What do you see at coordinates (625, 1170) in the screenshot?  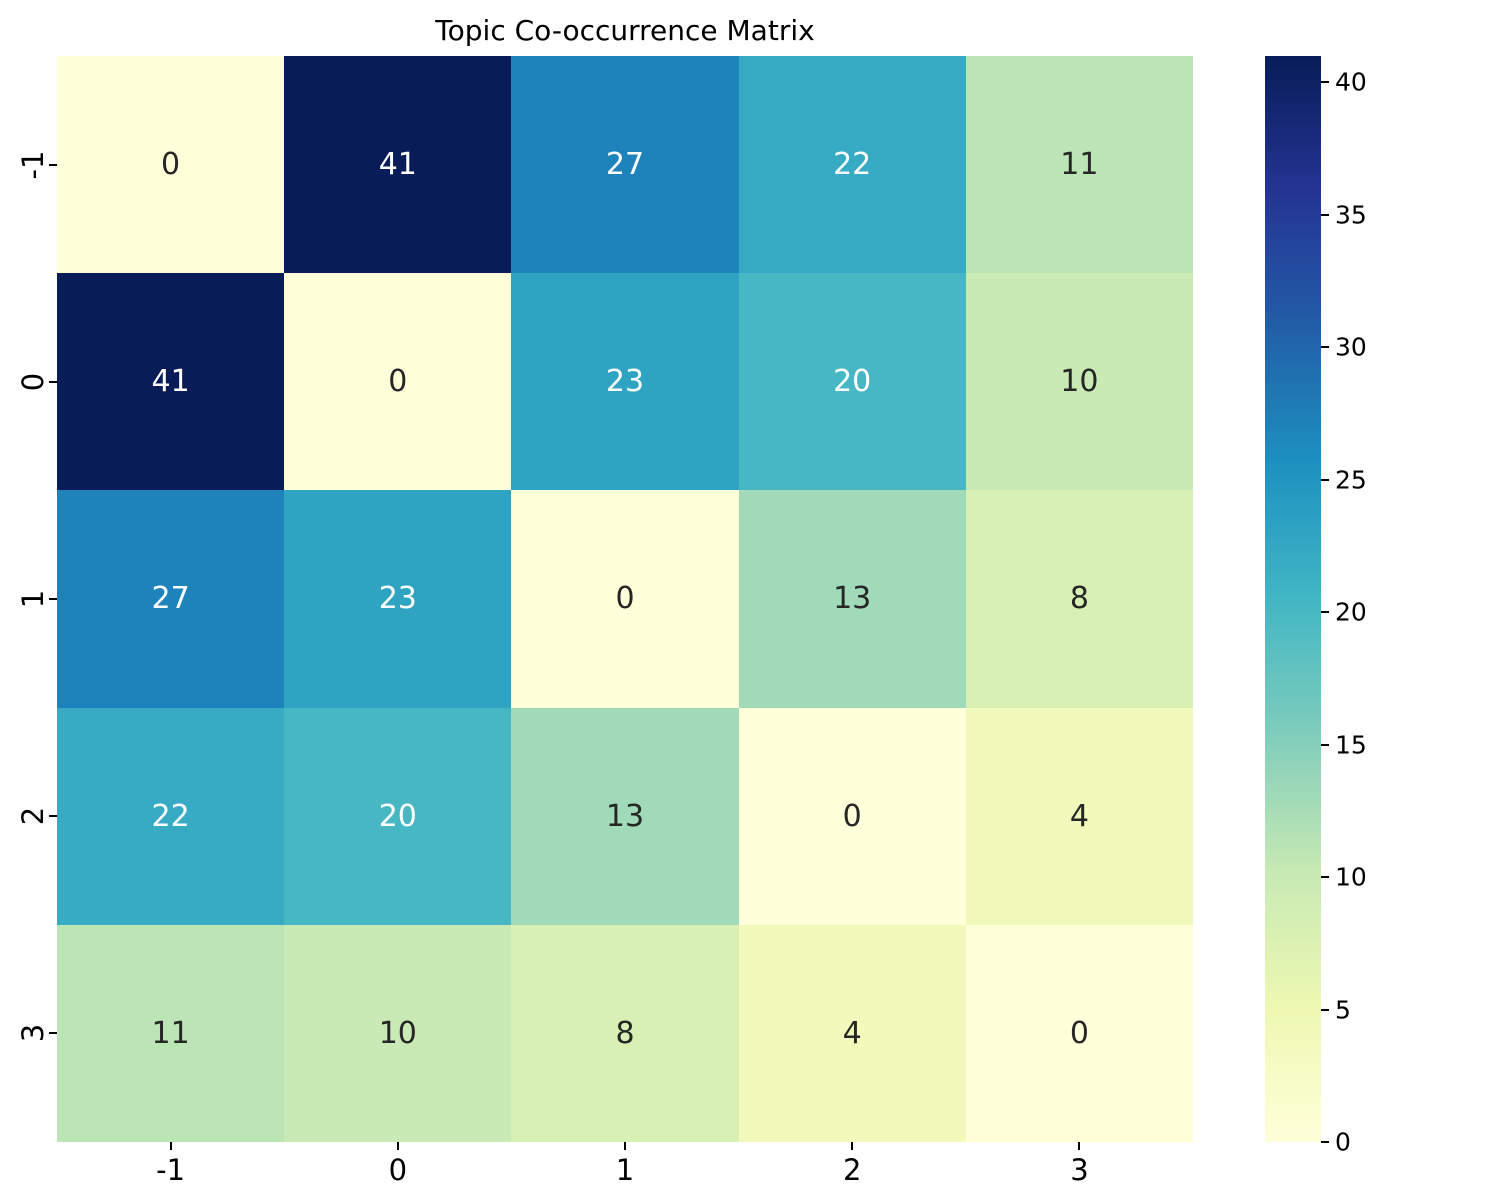 I see `x-tick-label: 1` at bounding box center [625, 1170].